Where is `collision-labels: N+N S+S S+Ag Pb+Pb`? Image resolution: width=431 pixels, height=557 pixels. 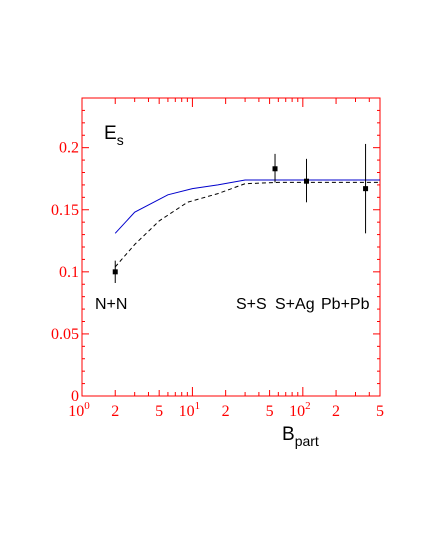 collision-labels: N+N S+S S+Ag Pb+Pb is located at coordinates (232, 304).